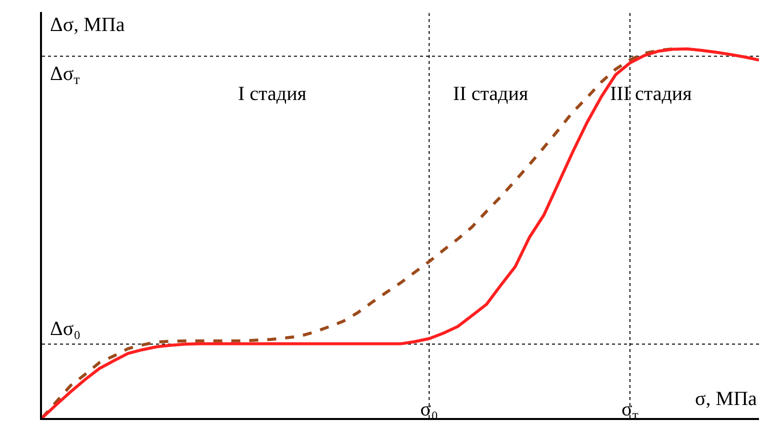  I want to click on y-axis-title: Δσ, МПа, so click(87, 25).